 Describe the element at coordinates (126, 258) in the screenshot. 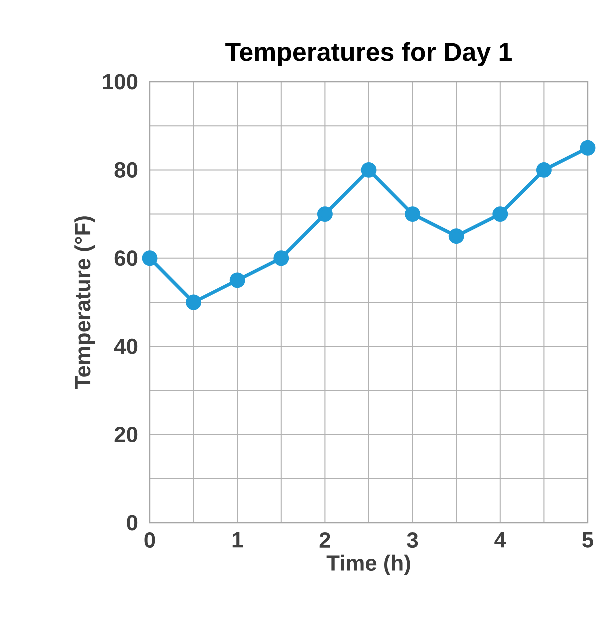

I see `y-tick-label: 60` at that location.